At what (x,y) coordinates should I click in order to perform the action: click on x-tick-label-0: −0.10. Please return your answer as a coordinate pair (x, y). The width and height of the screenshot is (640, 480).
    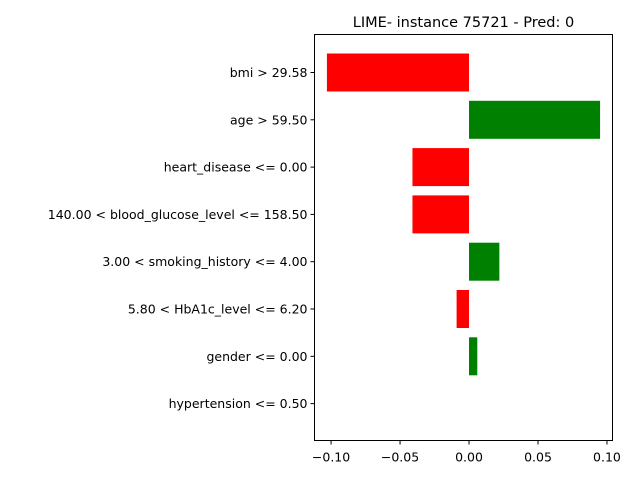
    Looking at the image, I should click on (331, 457).